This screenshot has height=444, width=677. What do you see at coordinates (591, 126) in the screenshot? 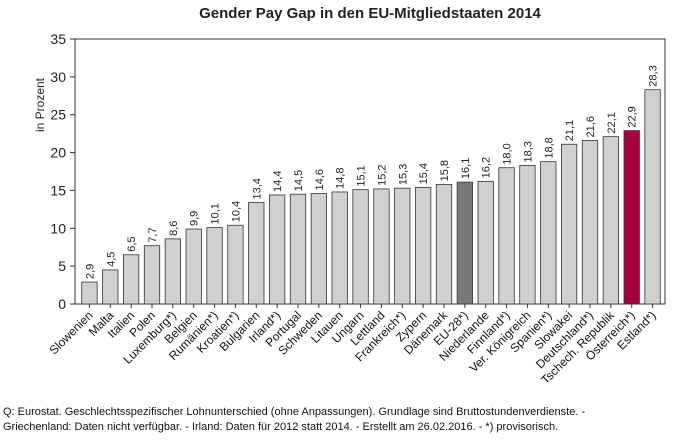
I see `data-label: 21,6` at bounding box center [591, 126].